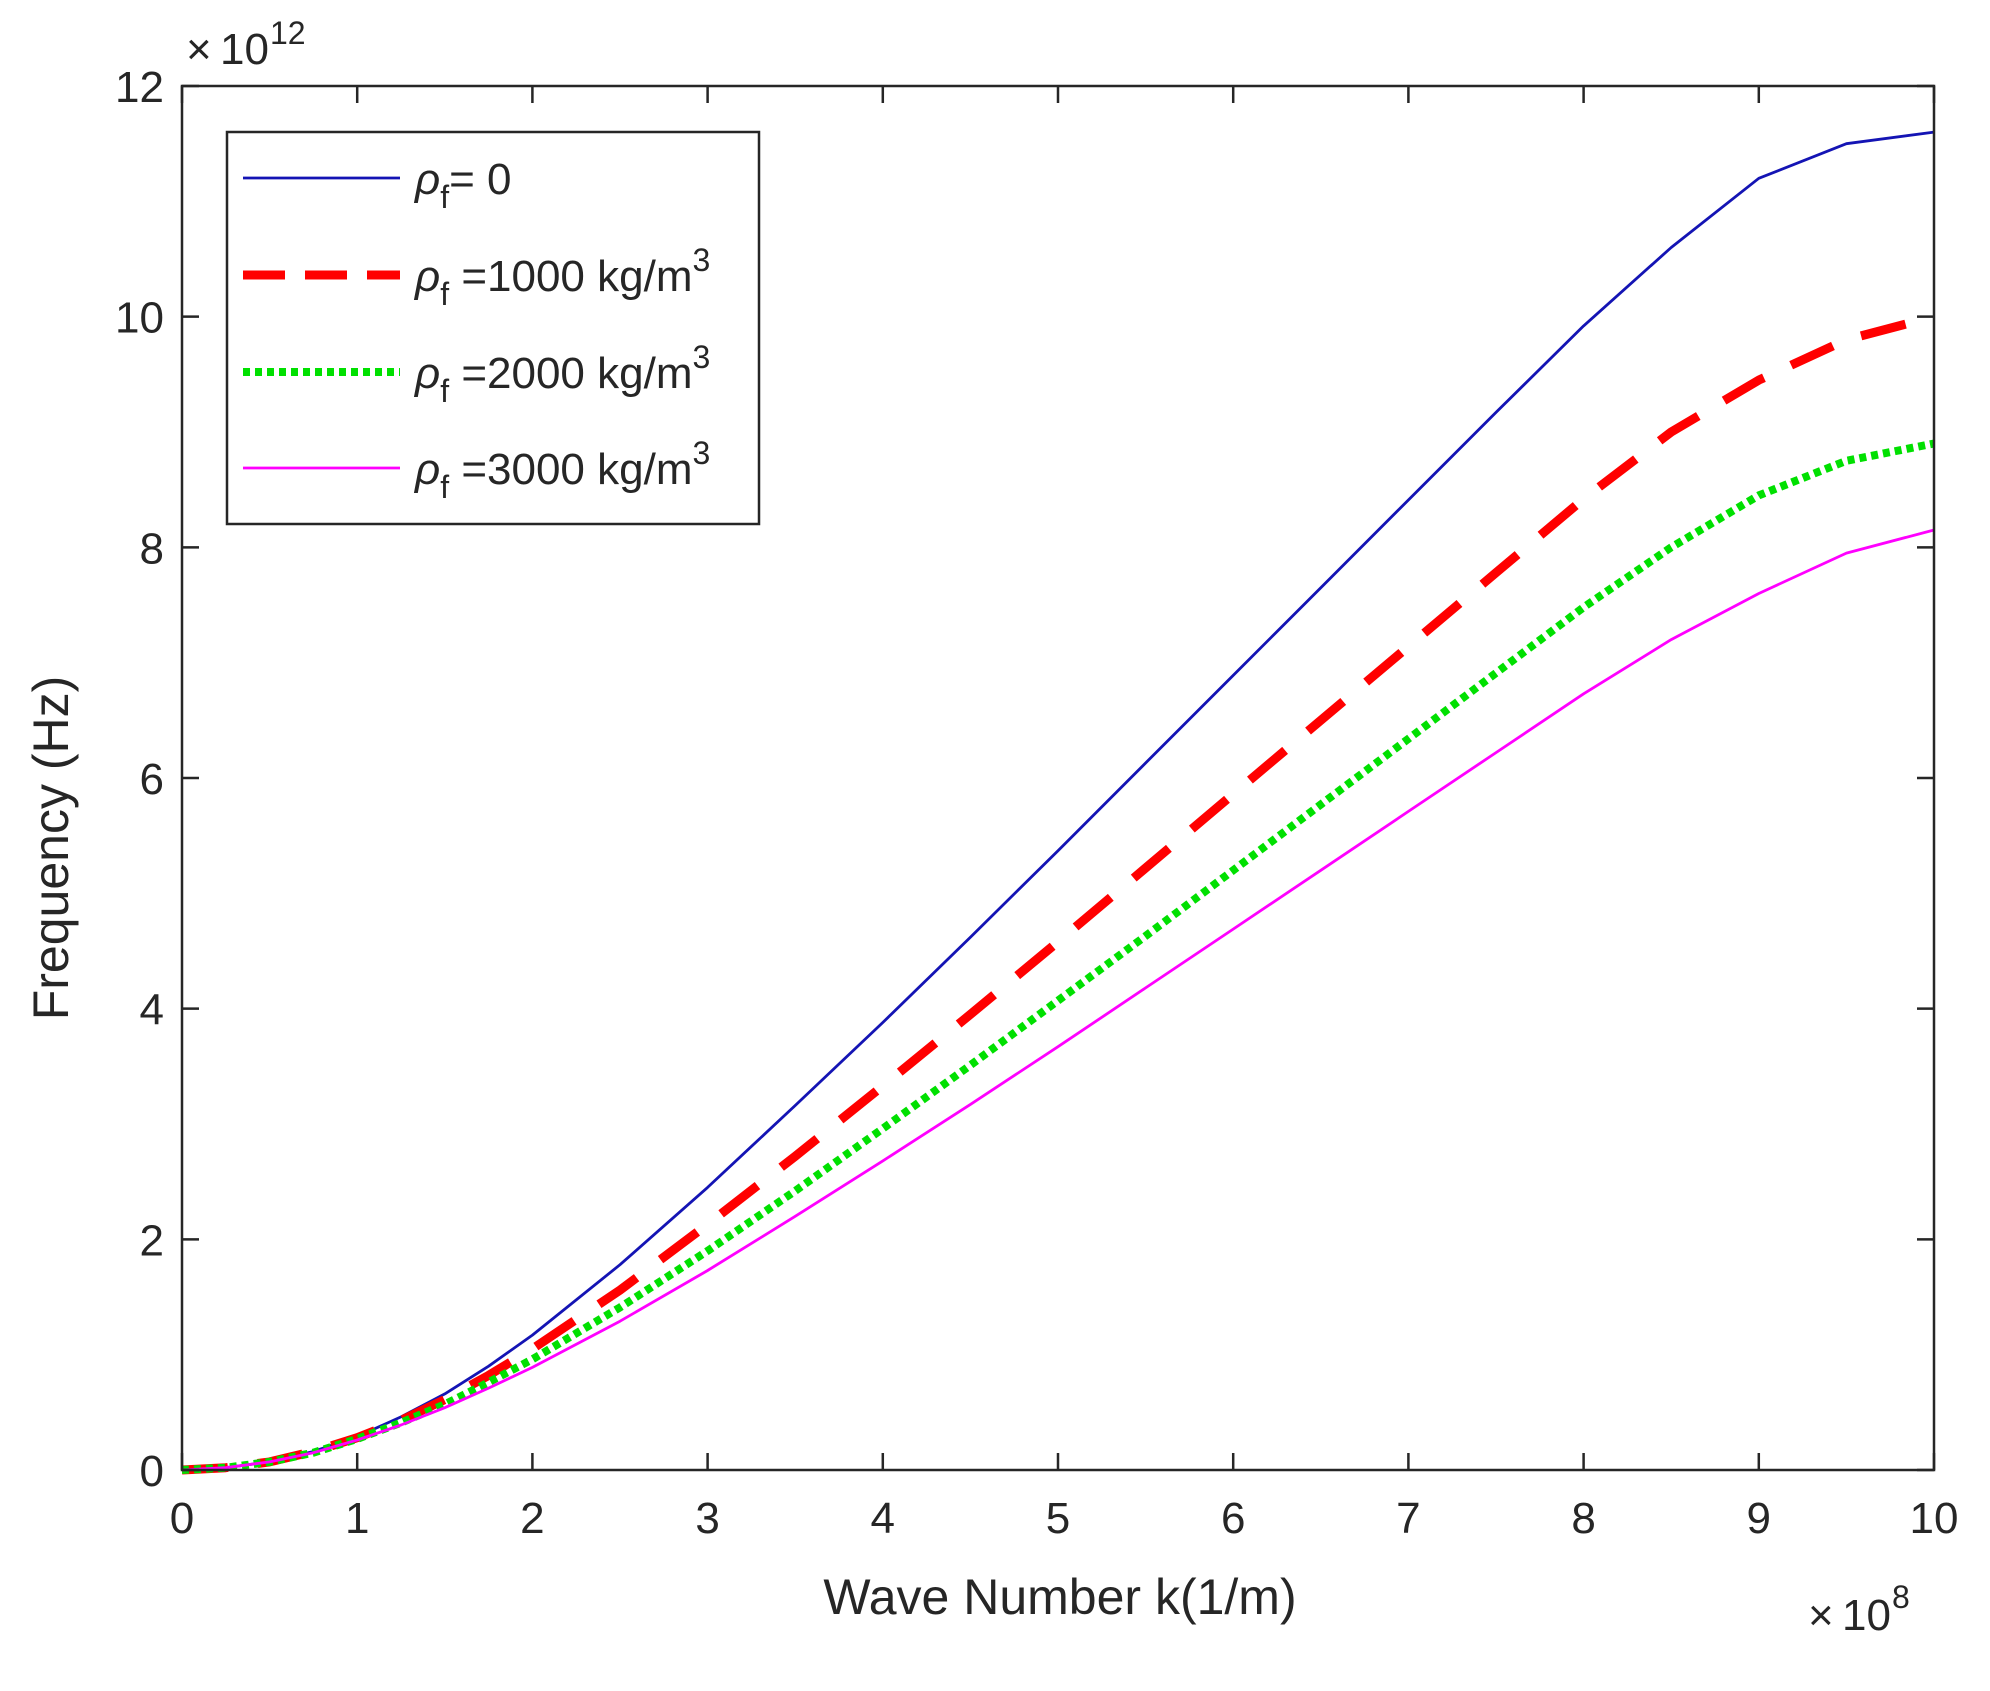  I want to click on x-exponent-power: 8, so click(1901, 1597).